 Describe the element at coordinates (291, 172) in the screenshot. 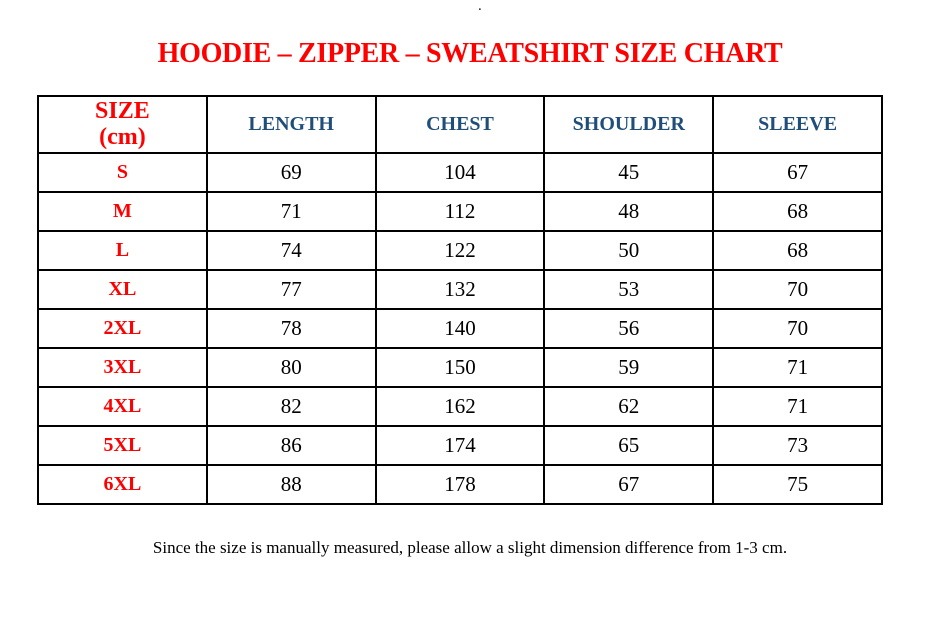

I see `length-cell: 69` at that location.